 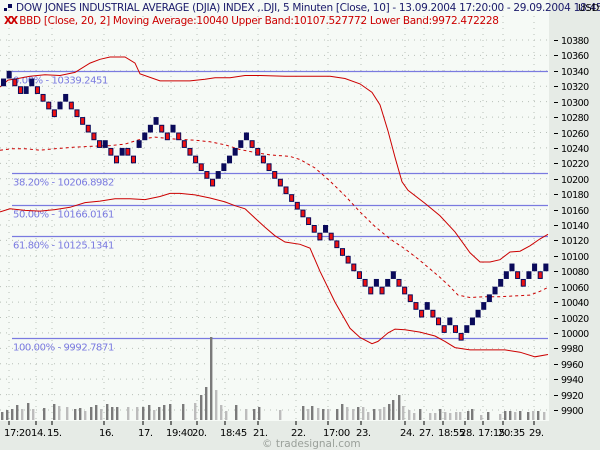 I want to click on x-tick-label: 14., so click(x=38, y=433).